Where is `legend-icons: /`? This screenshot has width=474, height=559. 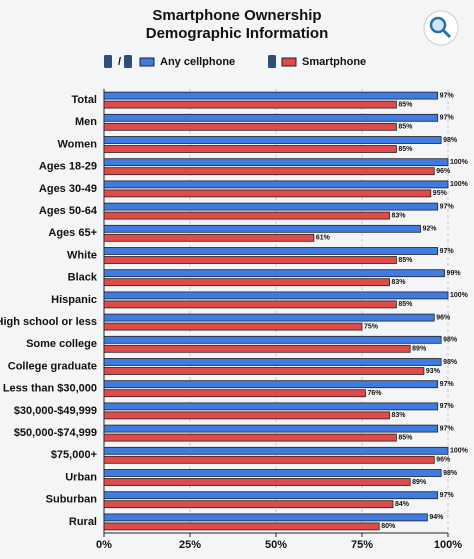
legend-icons: / is located at coordinates (190, 61).